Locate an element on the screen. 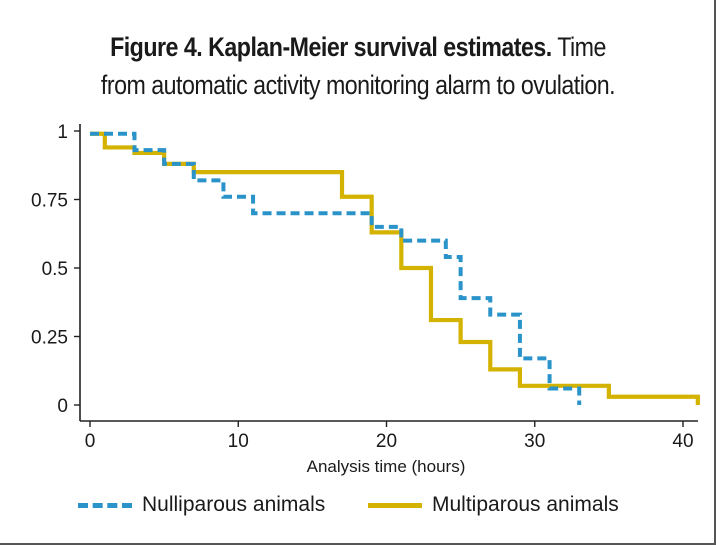 The image size is (716, 545). x-tick-label: 30 is located at coordinates (534, 441).